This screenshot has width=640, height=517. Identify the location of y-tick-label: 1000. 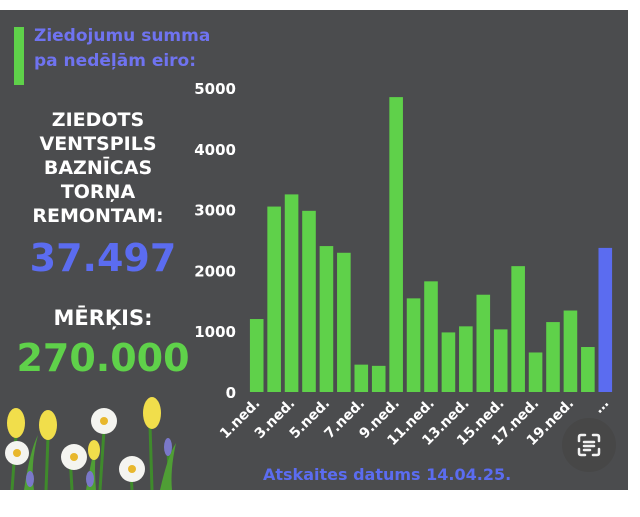
(215, 332).